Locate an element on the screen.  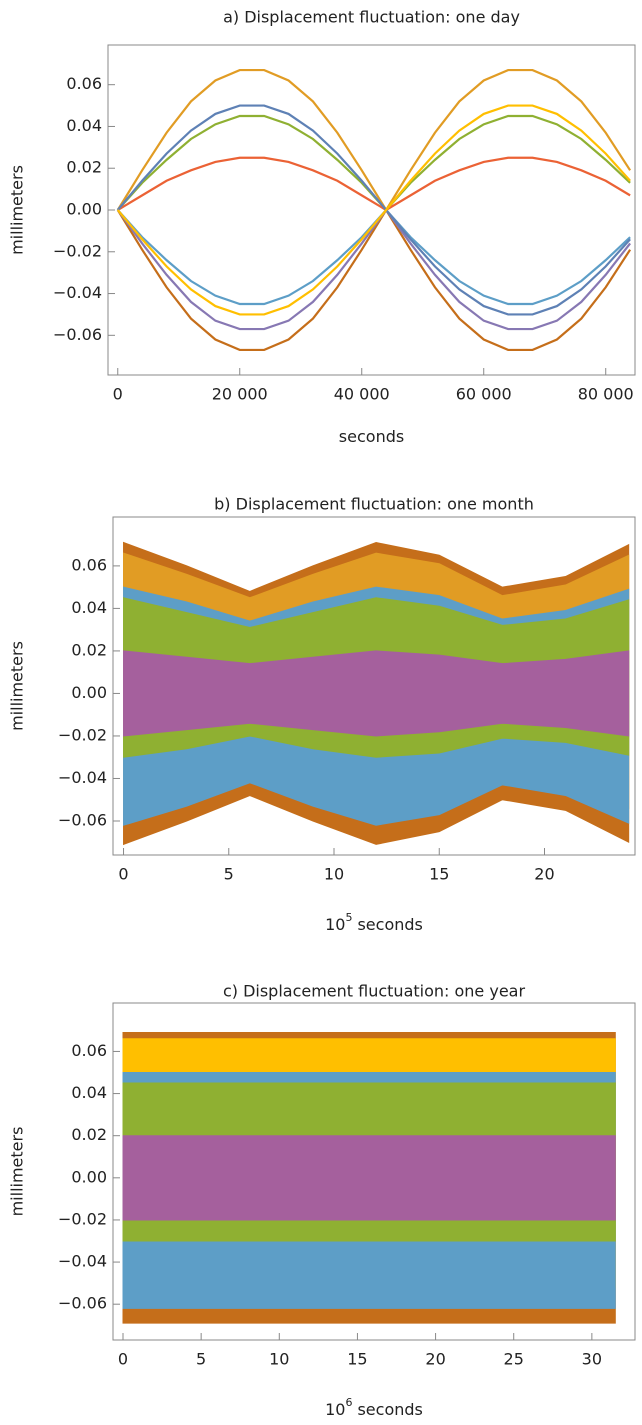
x-axis-label: 106 seconds is located at coordinates (374, 1407).